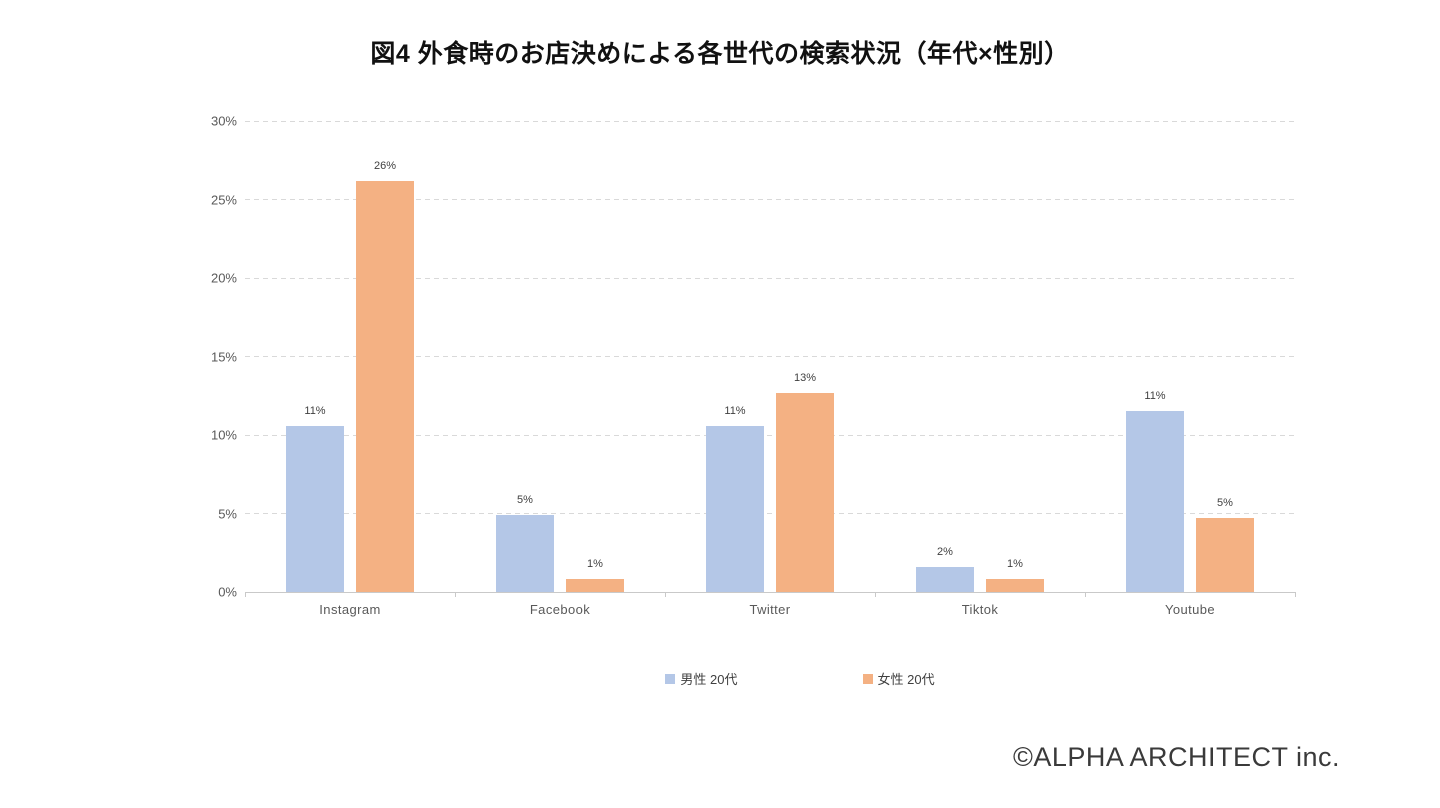  Describe the element at coordinates (385, 386) in the screenshot. I see `bar-female-20s-instagram` at that location.